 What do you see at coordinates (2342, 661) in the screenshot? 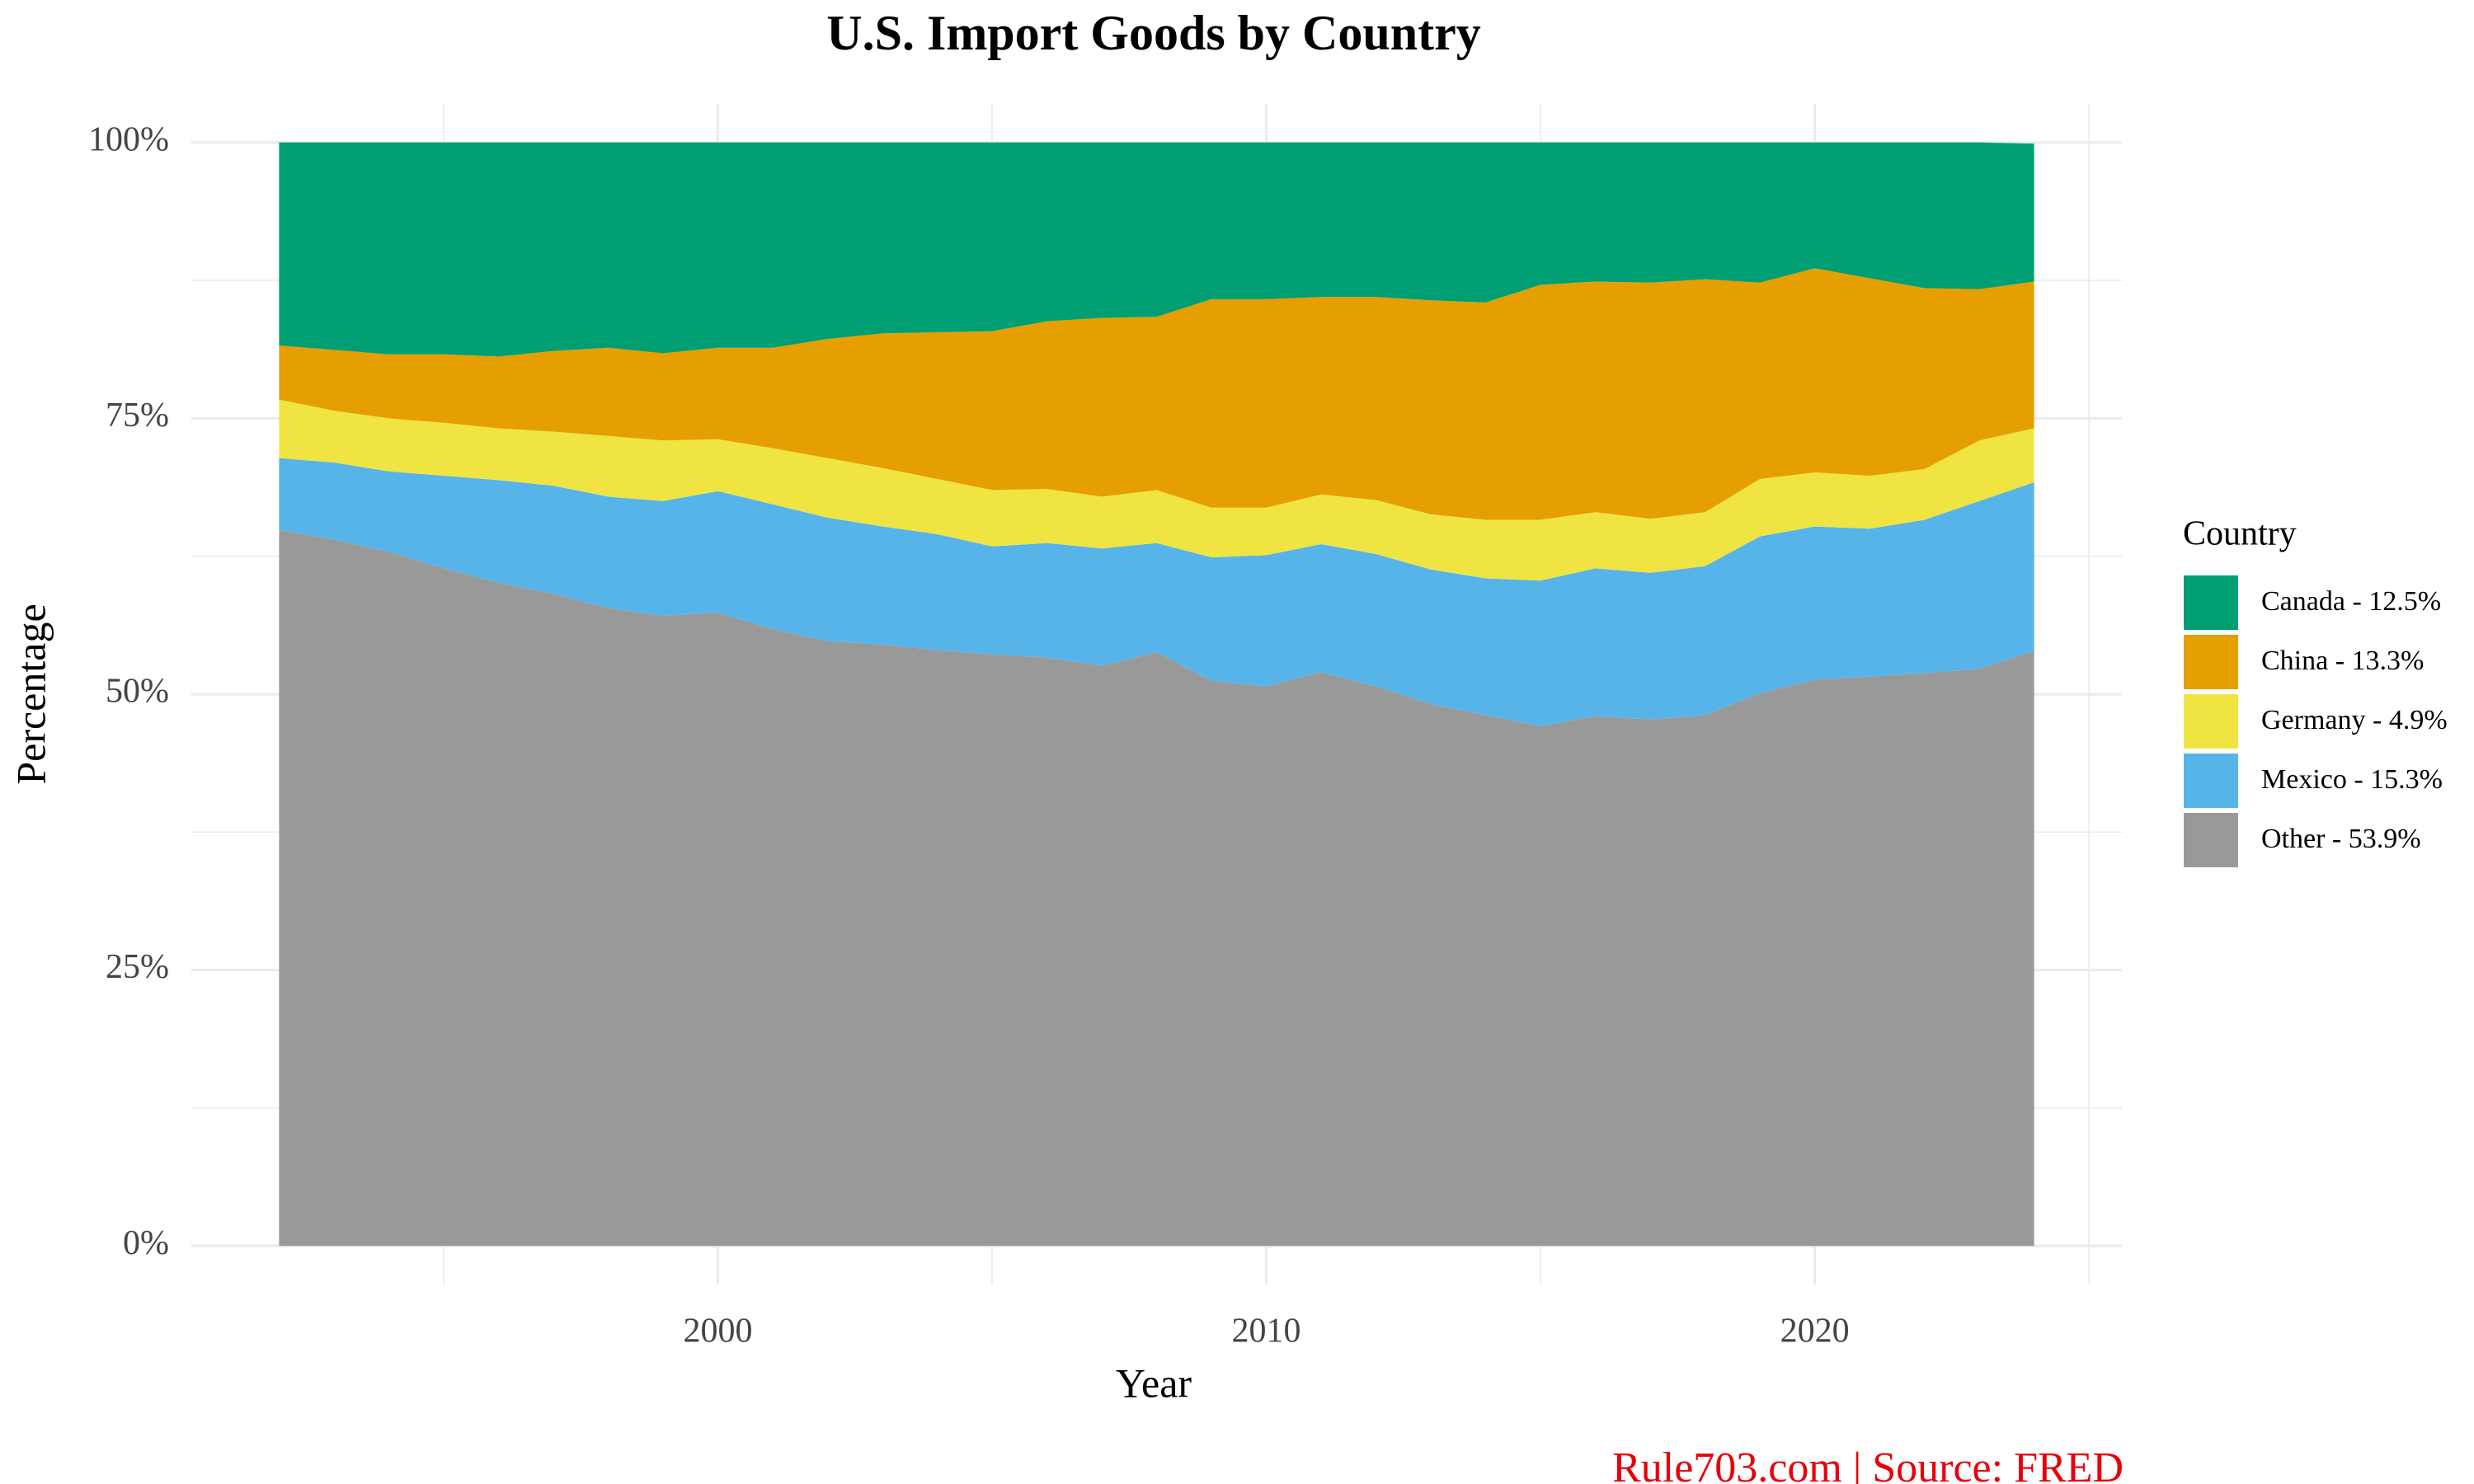
I see `legend-label: China - 13.3%` at bounding box center [2342, 661].